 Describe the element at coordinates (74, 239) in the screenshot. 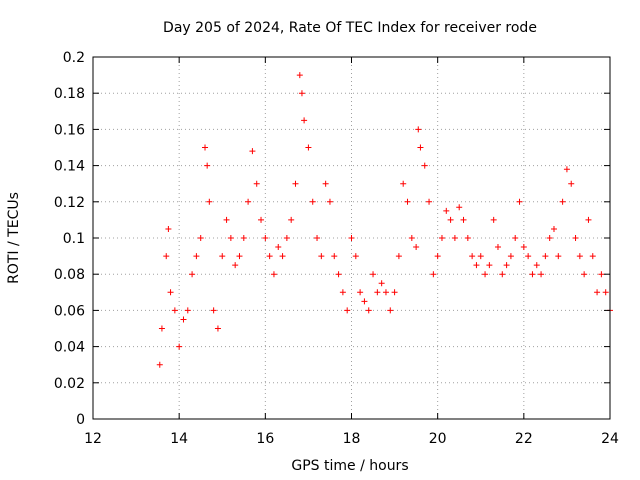

I see `y-tick-label: 0.1` at that location.